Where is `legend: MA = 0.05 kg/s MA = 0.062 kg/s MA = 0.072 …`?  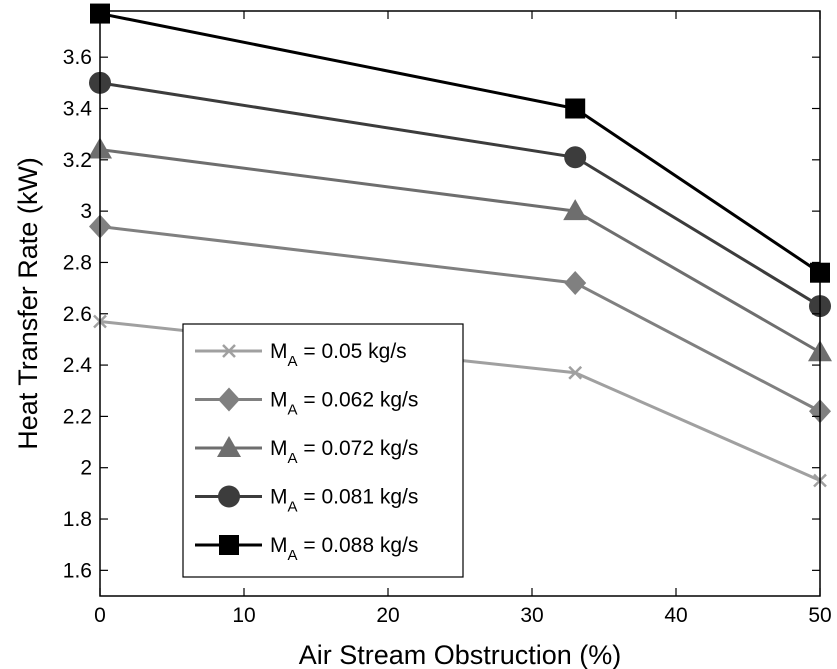 legend: MA = 0.05 kg/s MA = 0.062 kg/s MA = 0.072 … is located at coordinates (323, 450).